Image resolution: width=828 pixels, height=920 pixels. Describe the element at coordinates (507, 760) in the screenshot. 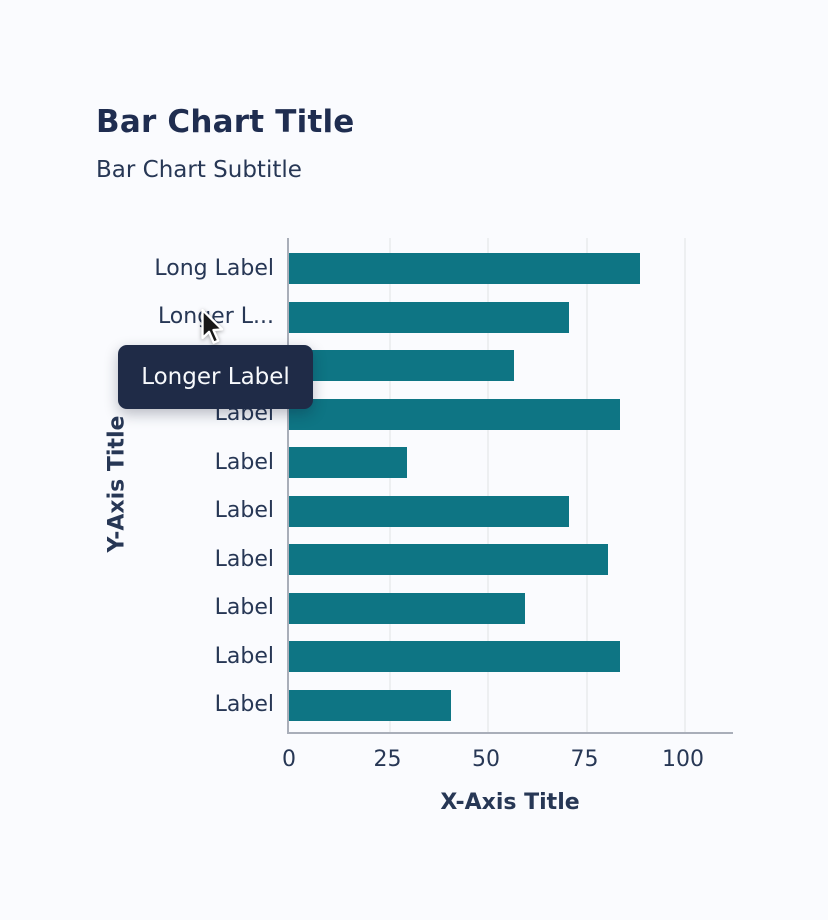

I see `x-axis-tick-labels: 0 25 50 75 100` at that location.